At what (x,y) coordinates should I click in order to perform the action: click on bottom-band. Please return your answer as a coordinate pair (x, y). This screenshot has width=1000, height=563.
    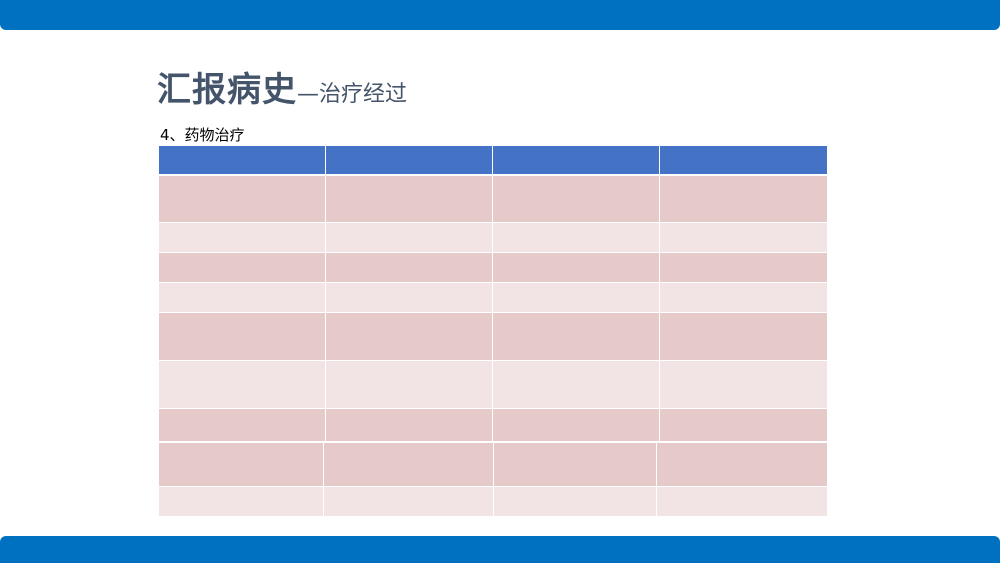
    Looking at the image, I should click on (500, 549).